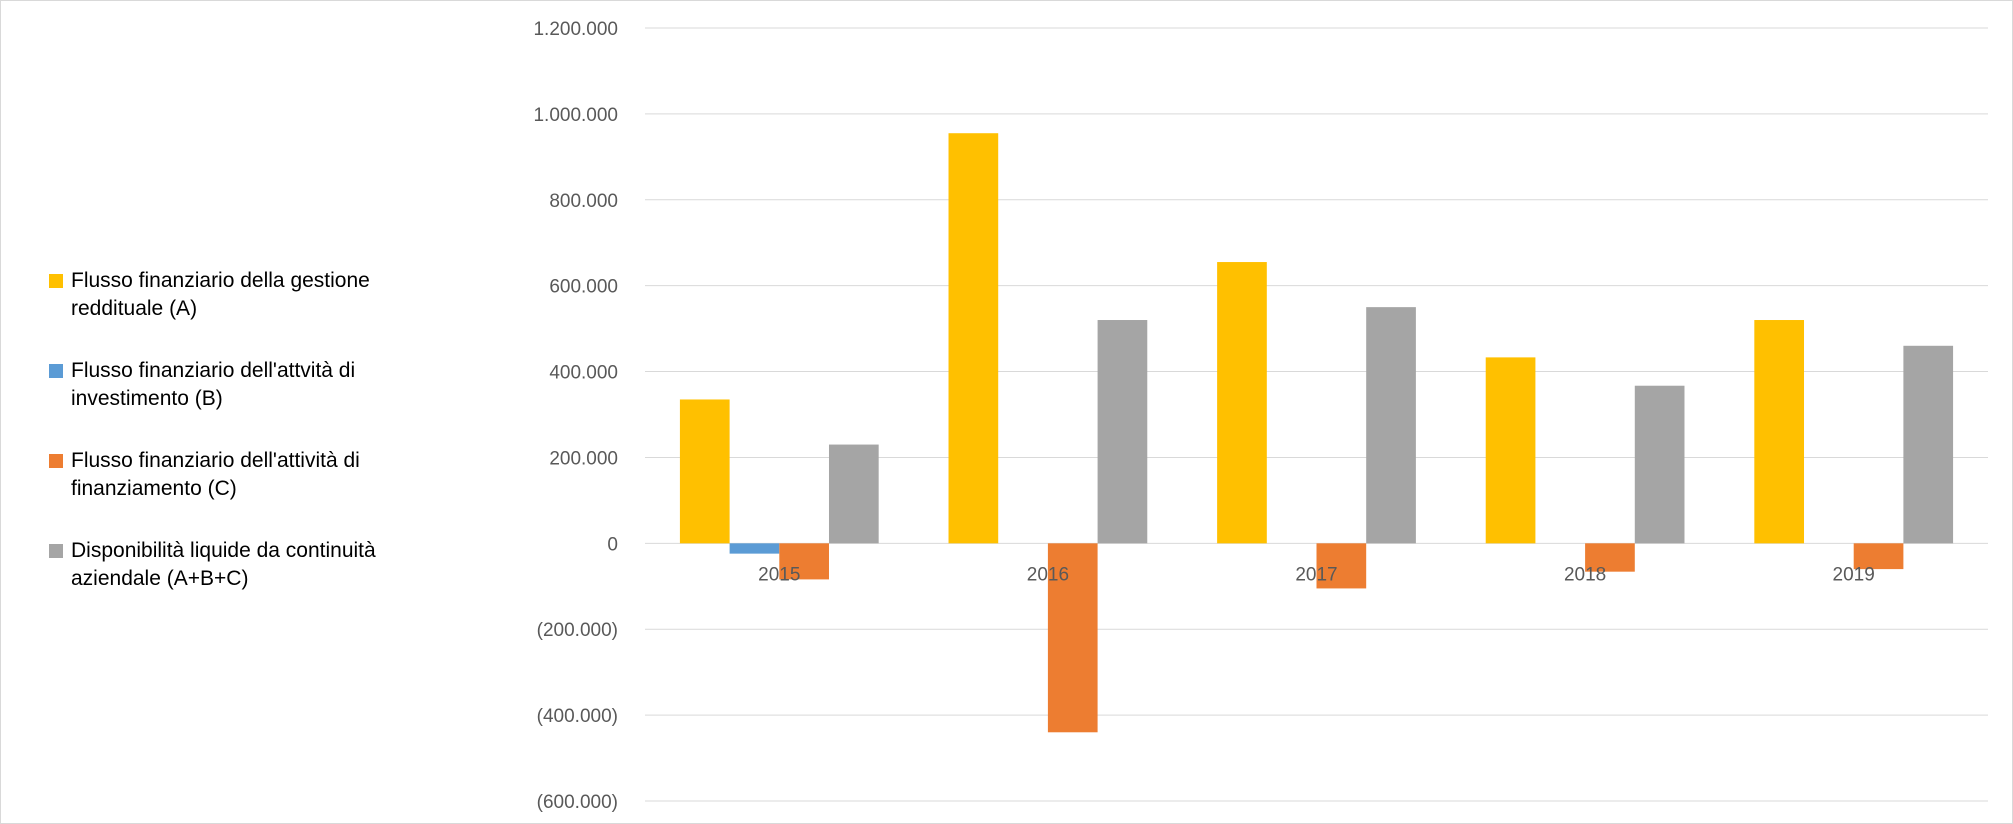 The width and height of the screenshot is (2013, 824). Describe the element at coordinates (612, 544) in the screenshot. I see `y-tick-label: 0` at that location.